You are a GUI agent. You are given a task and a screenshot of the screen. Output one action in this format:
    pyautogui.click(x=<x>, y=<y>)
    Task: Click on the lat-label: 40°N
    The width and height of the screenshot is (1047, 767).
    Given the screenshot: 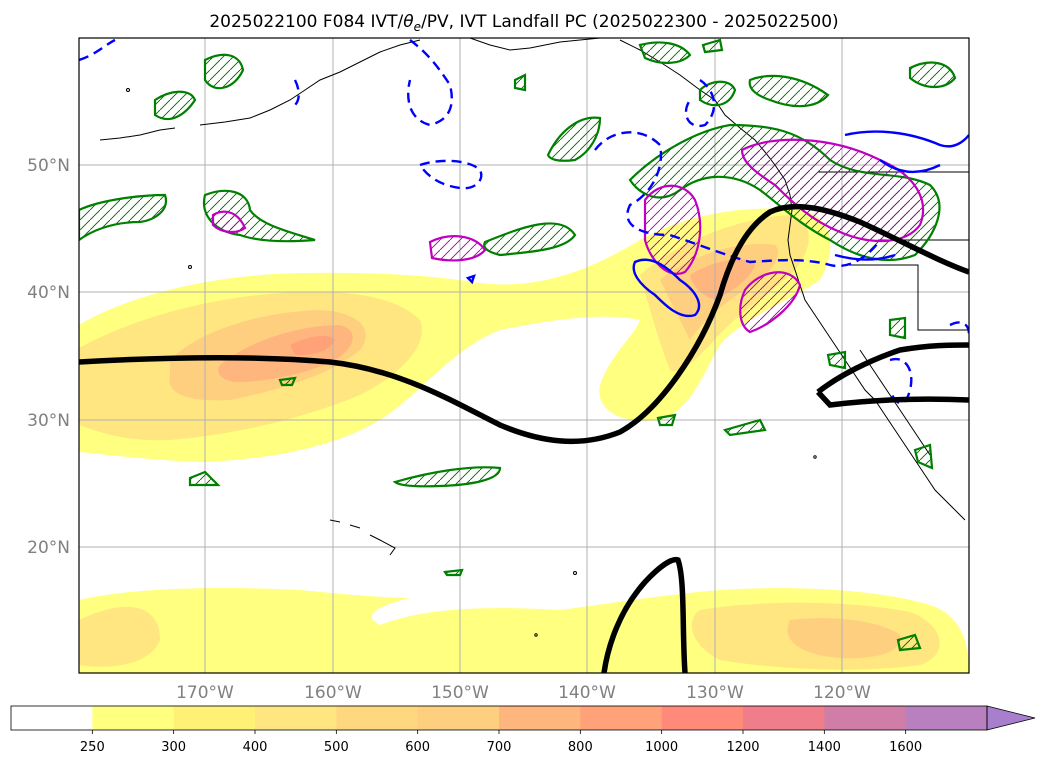 What is the action you would take?
    pyautogui.click(x=48, y=293)
    